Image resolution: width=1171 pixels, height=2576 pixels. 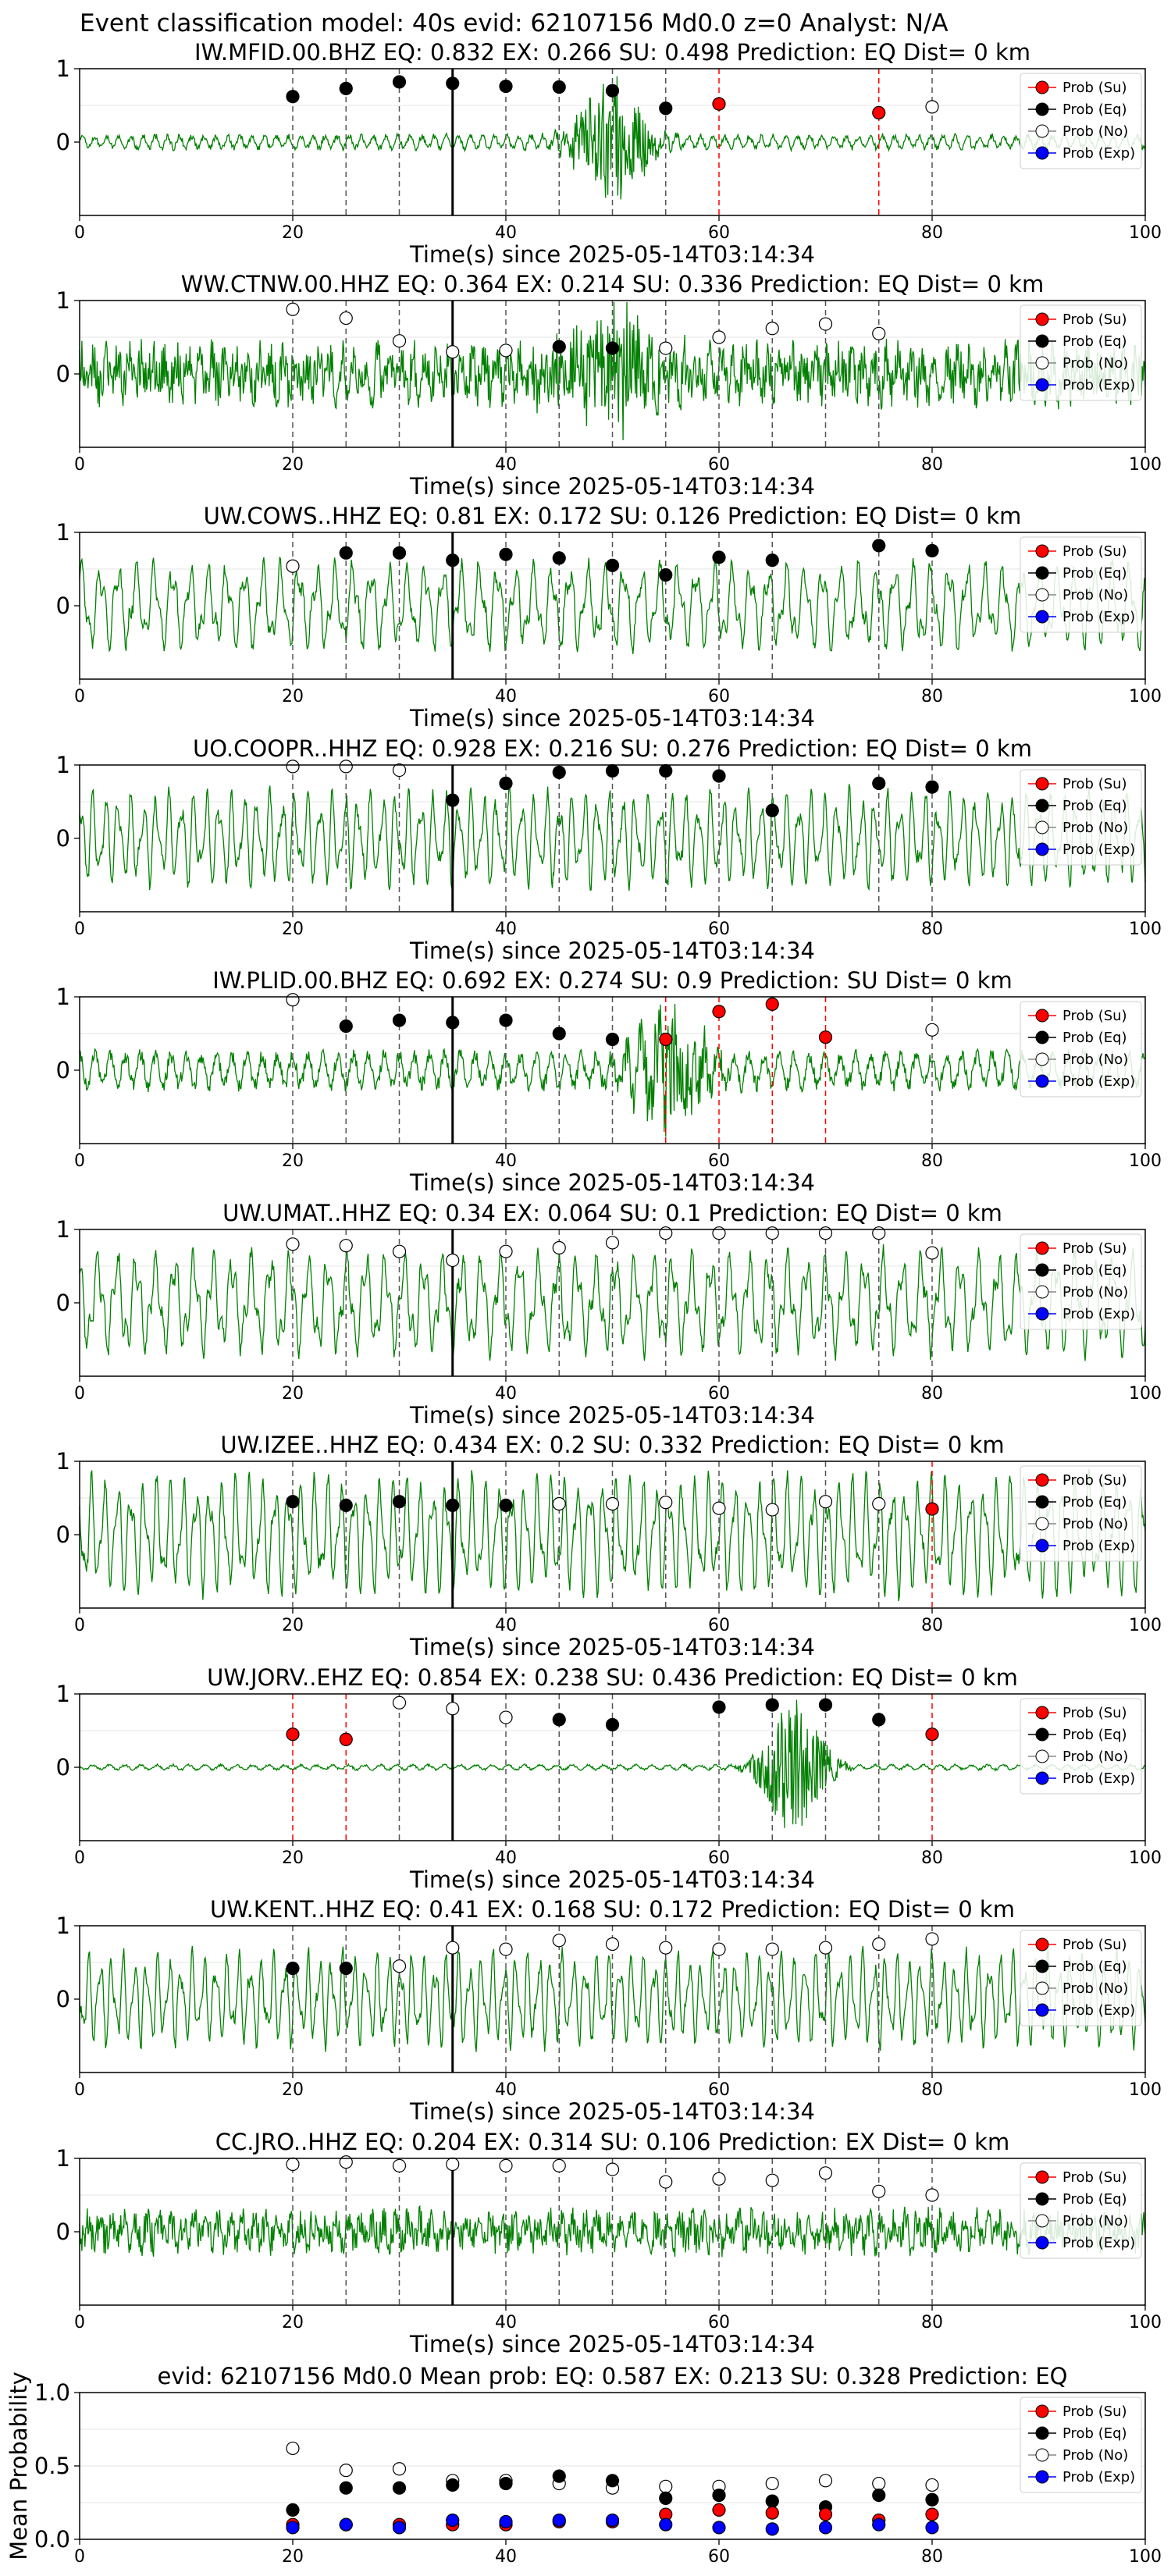 I want to click on waveform-trace, so click(x=612, y=2231).